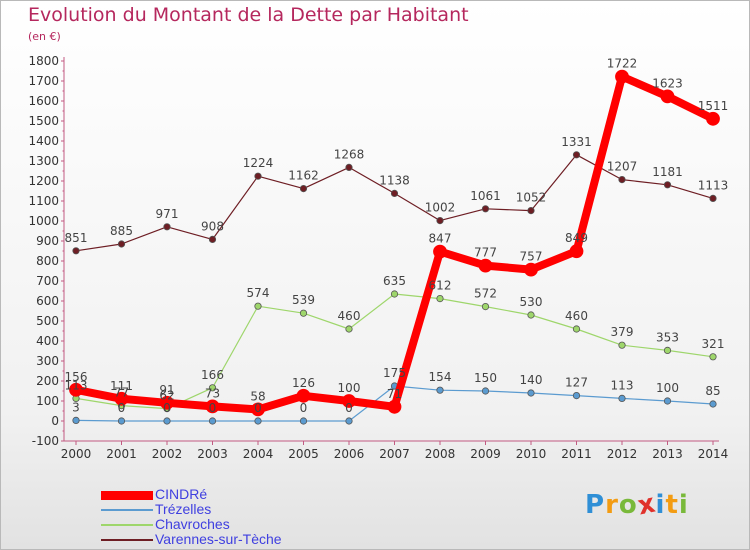 The width and height of the screenshot is (750, 550). Describe the element at coordinates (212, 226) in the screenshot. I see `data-label: 908` at that location.